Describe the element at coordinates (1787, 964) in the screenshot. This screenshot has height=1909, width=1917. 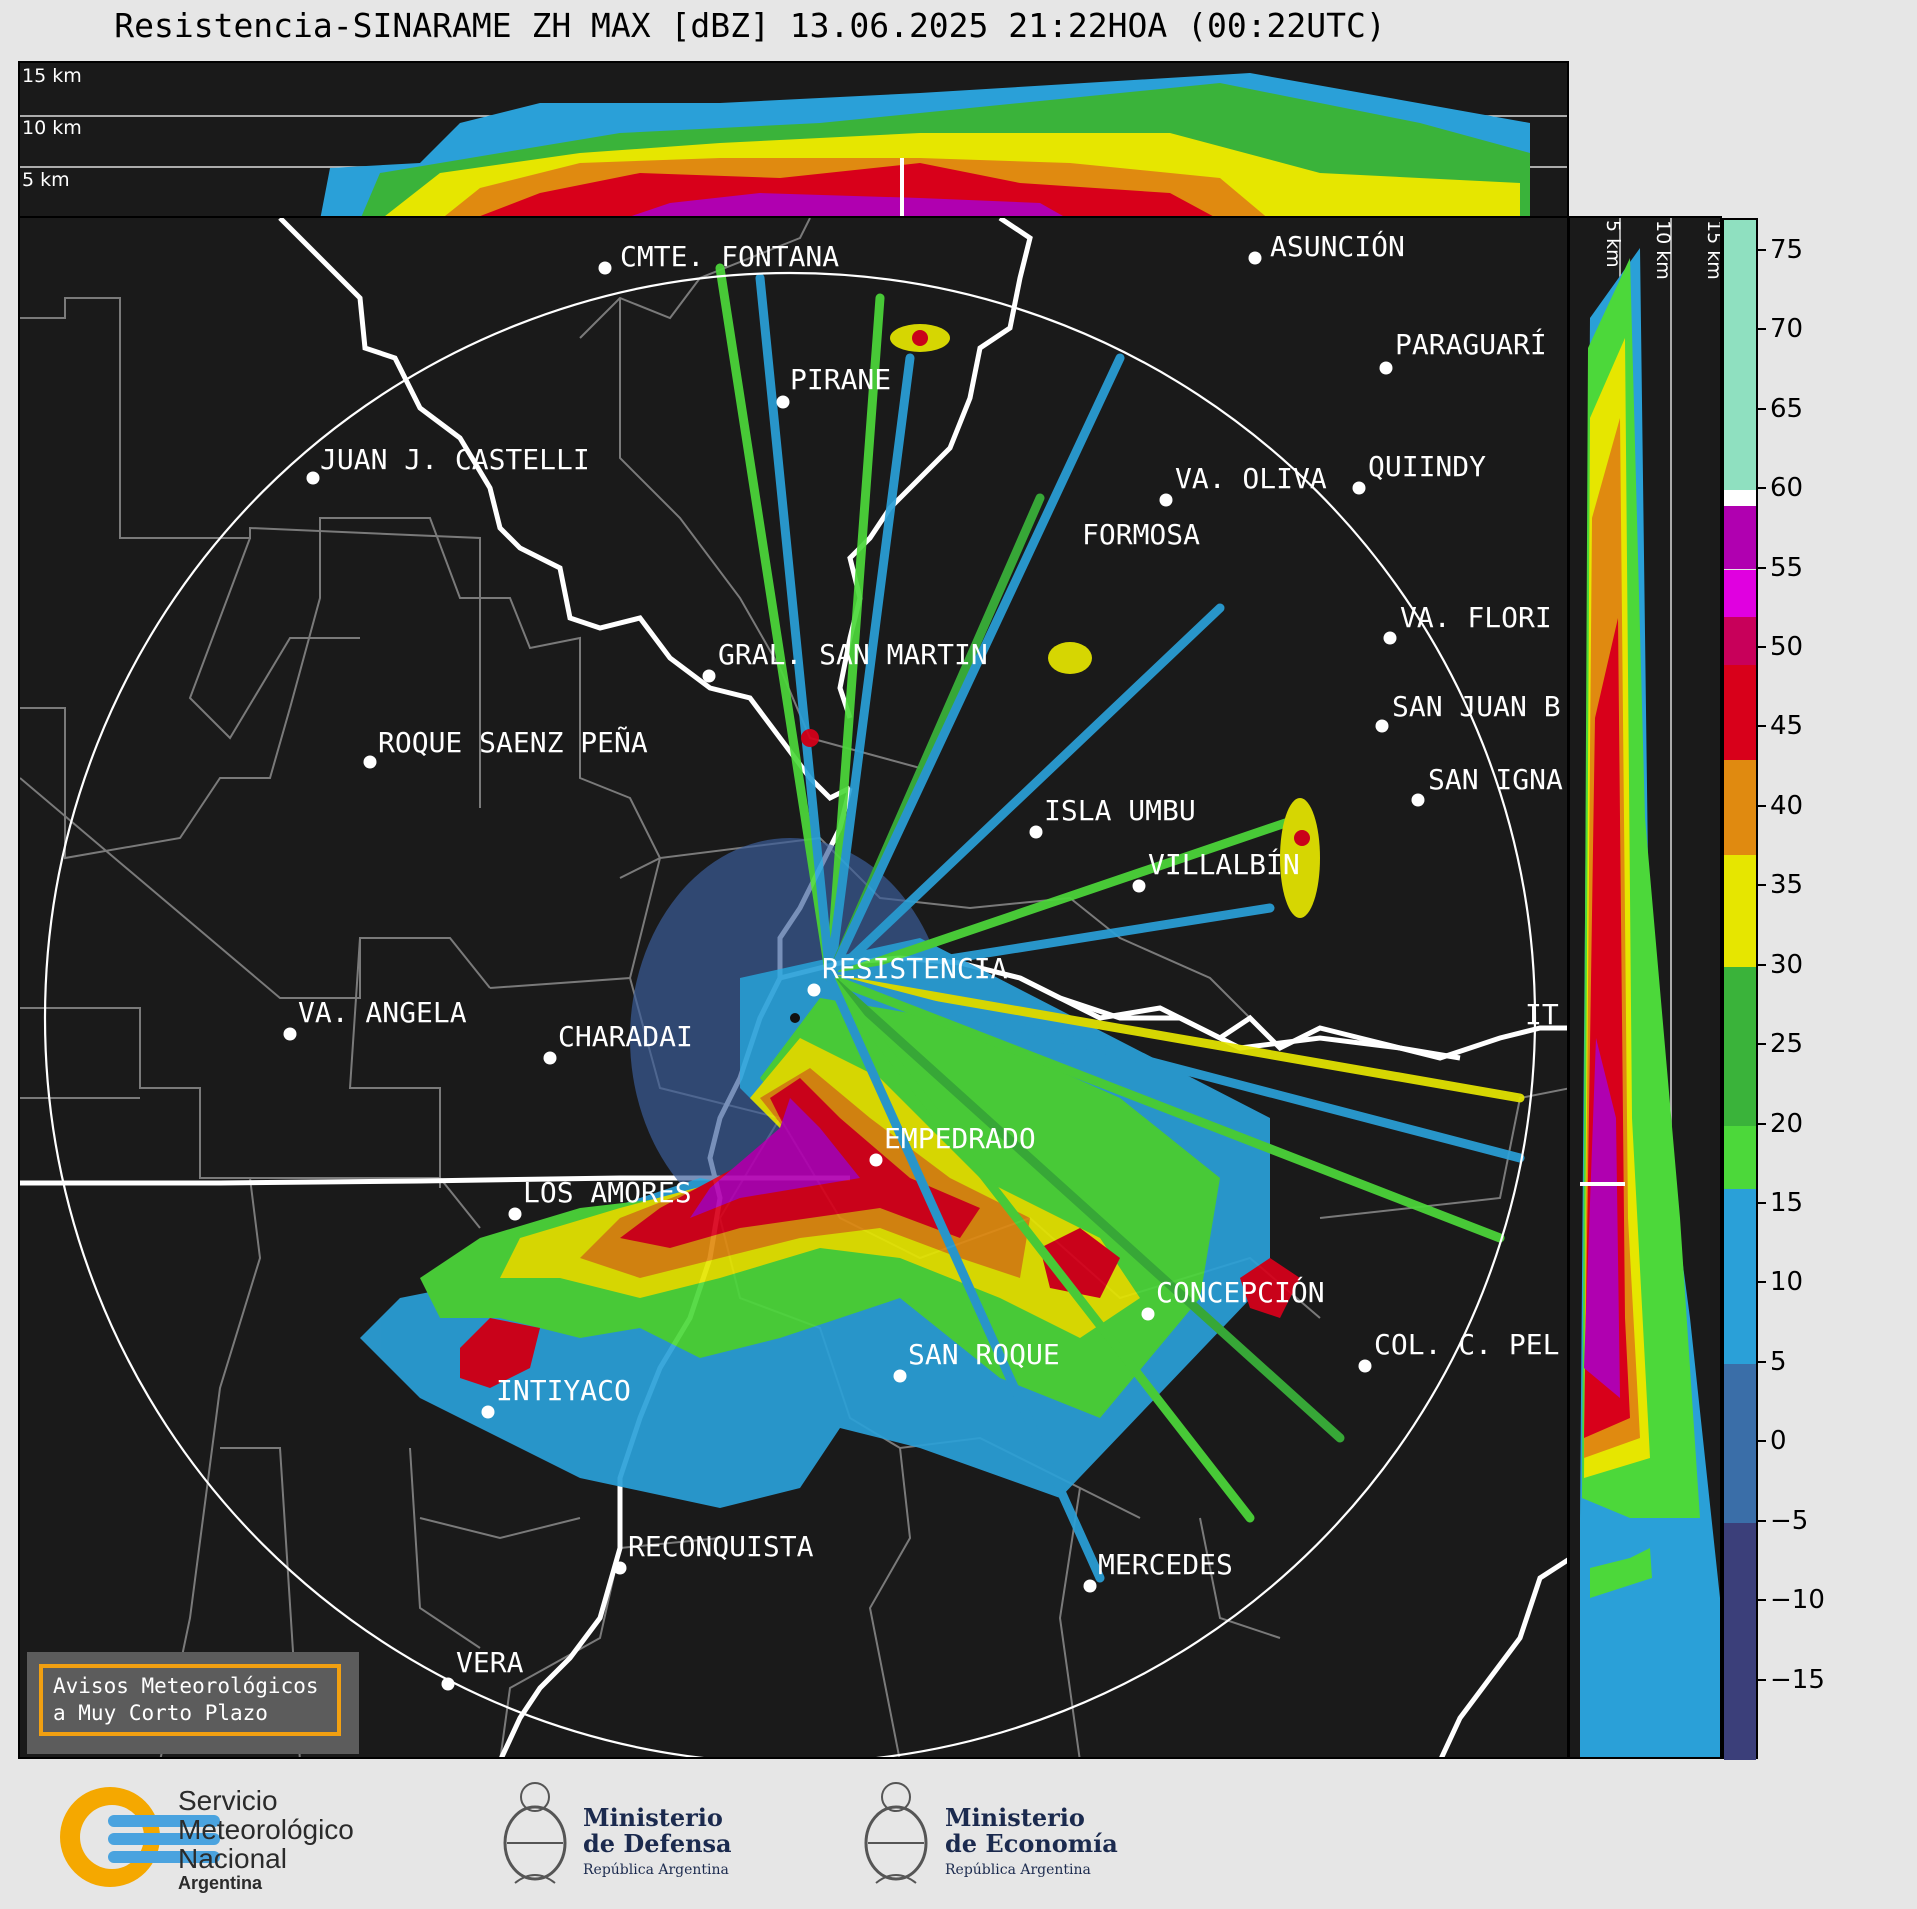
I see `colorbar-tick-label: 30` at that location.